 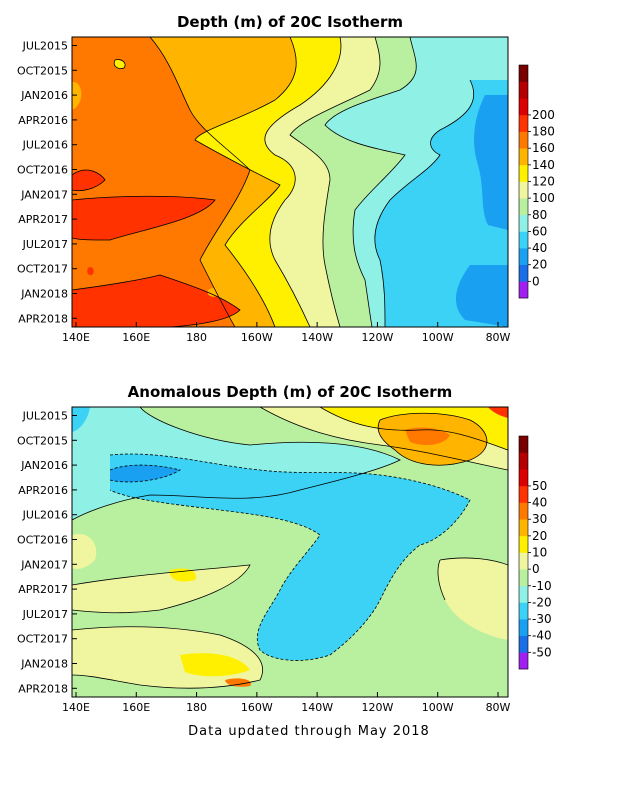 I want to click on colorbar-tick-label: -40, so click(x=542, y=636).